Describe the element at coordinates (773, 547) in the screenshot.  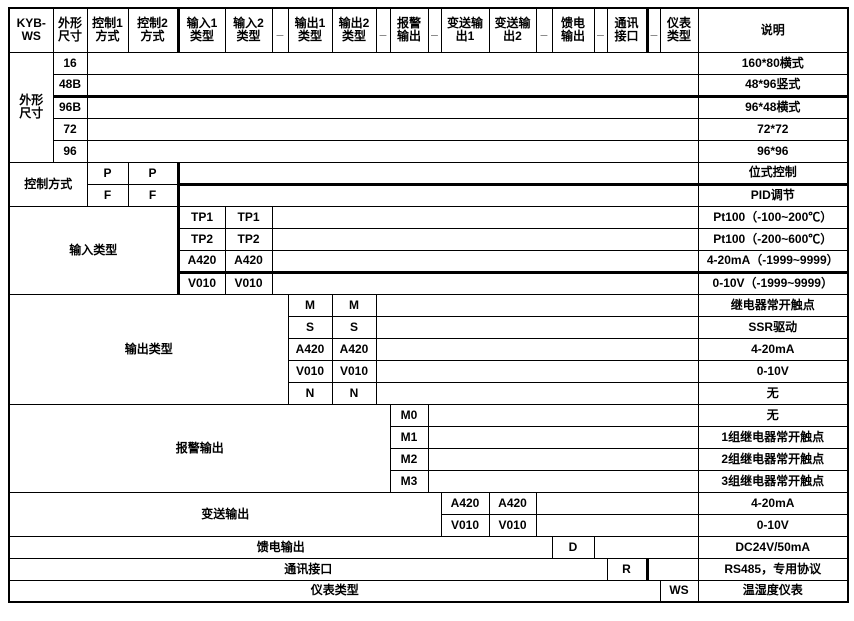
I see `desc-cell: DC24V/50mA` at that location.